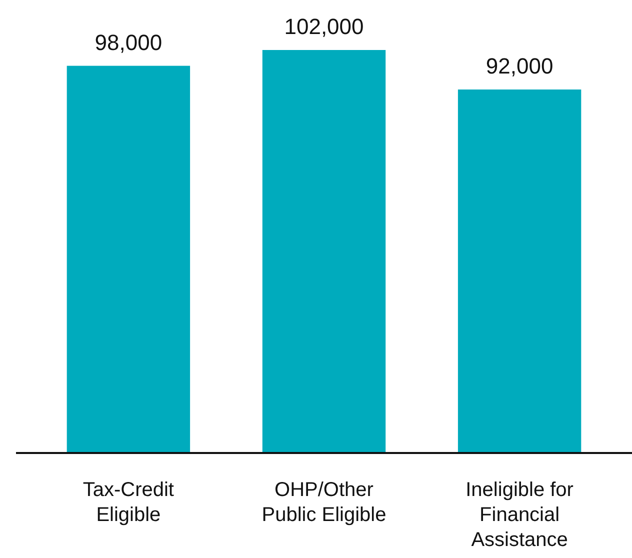 The width and height of the screenshot is (632, 558). What do you see at coordinates (520, 66) in the screenshot?
I see `data-label: 92,000` at bounding box center [520, 66].